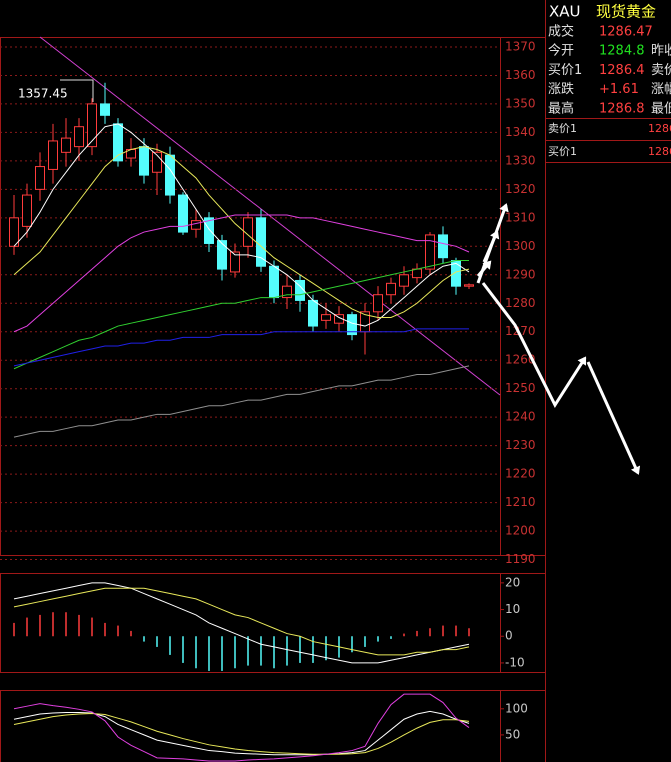  Describe the element at coordinates (520, 360) in the screenshot. I see `y-tick-label: 1260` at that location.